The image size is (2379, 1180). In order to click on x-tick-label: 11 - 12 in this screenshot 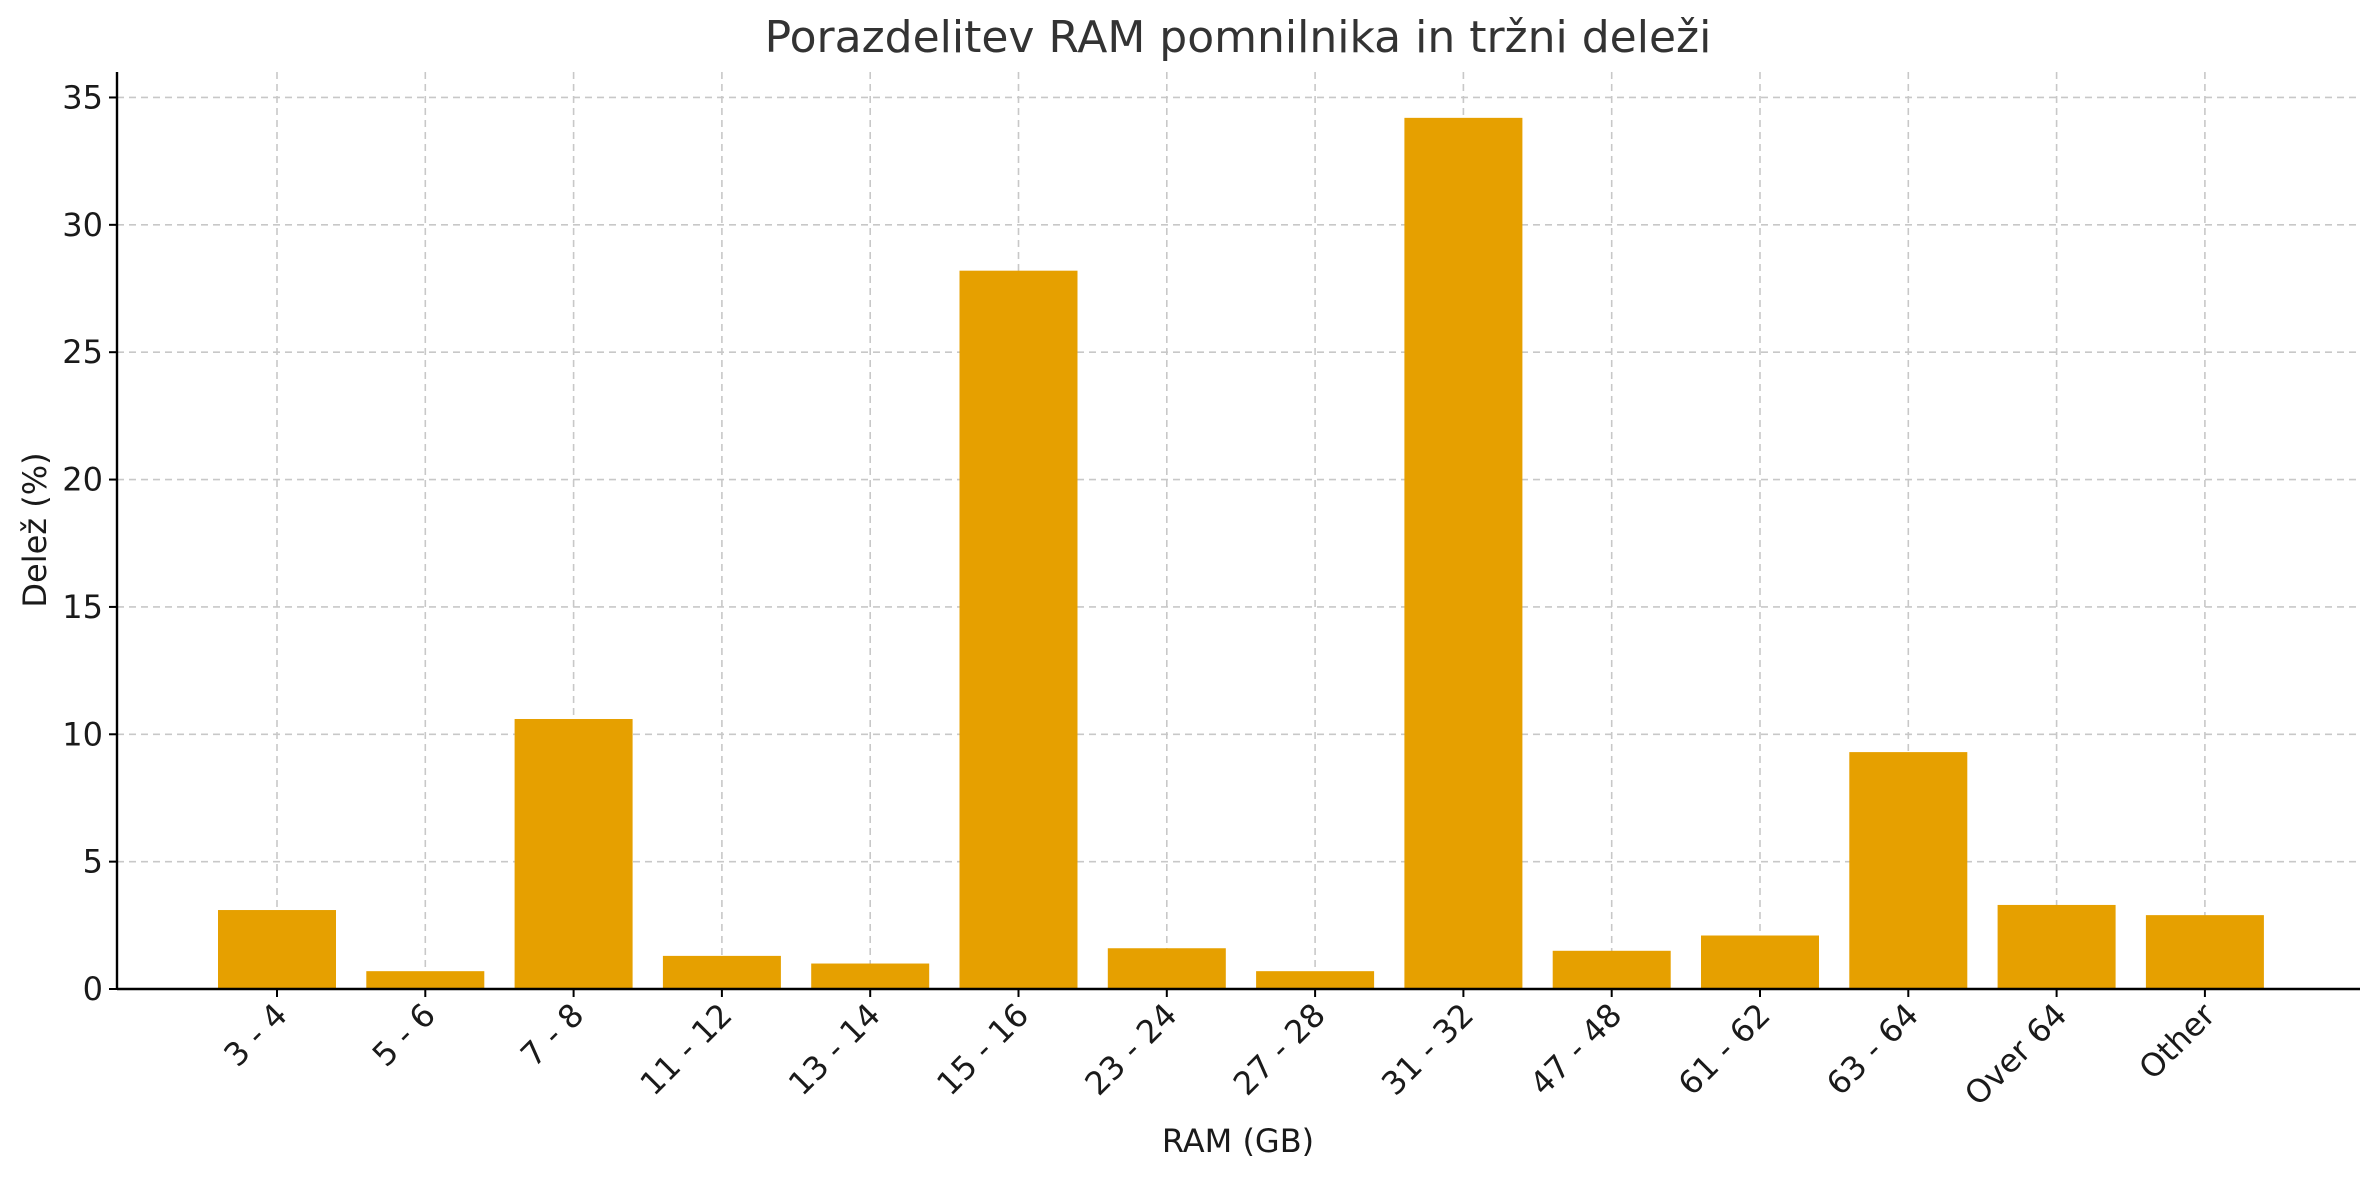, I will do `click(686, 1049)`.